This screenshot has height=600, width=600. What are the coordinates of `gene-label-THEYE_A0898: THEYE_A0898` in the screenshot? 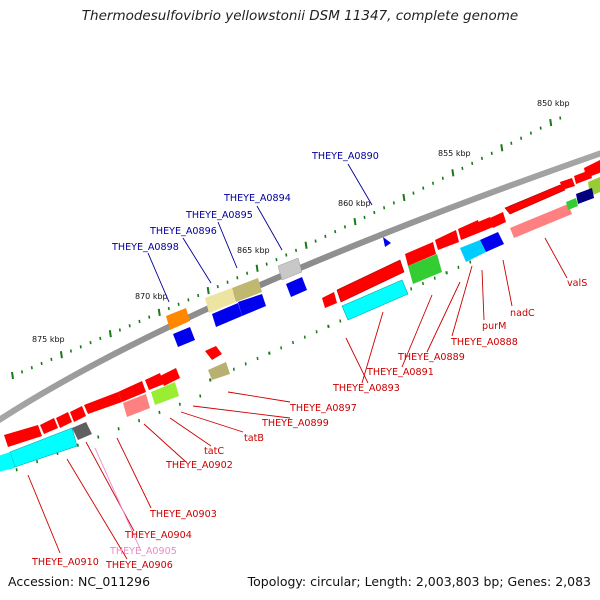 It's located at (145, 247).